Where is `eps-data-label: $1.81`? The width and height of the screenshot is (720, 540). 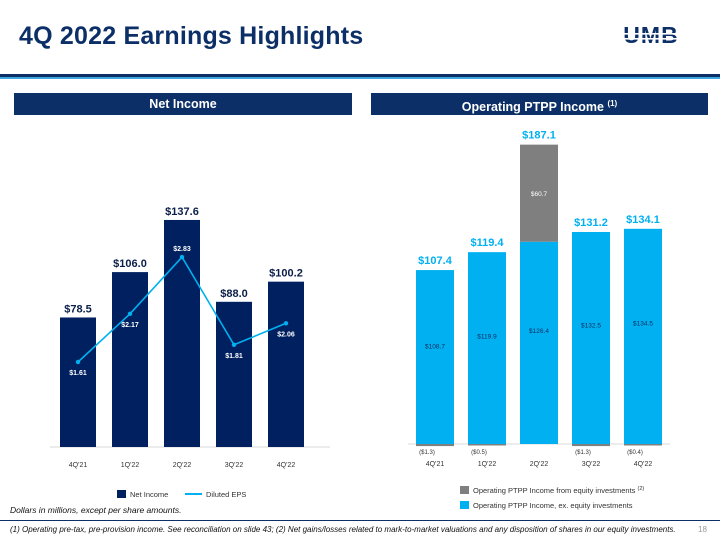
eps-data-label: $1.81 is located at coordinates (234, 356).